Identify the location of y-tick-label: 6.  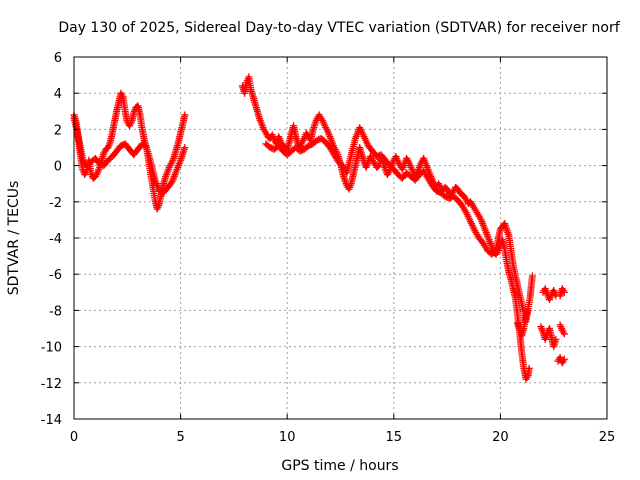
(58, 58).